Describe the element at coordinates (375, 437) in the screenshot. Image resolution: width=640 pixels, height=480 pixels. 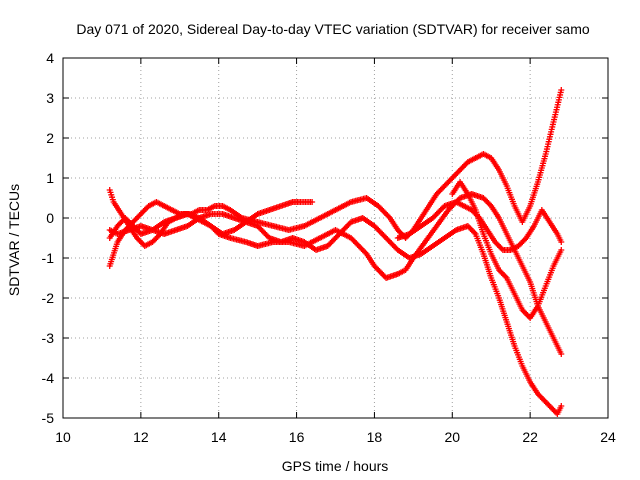
I see `x-tick-label: 18` at that location.